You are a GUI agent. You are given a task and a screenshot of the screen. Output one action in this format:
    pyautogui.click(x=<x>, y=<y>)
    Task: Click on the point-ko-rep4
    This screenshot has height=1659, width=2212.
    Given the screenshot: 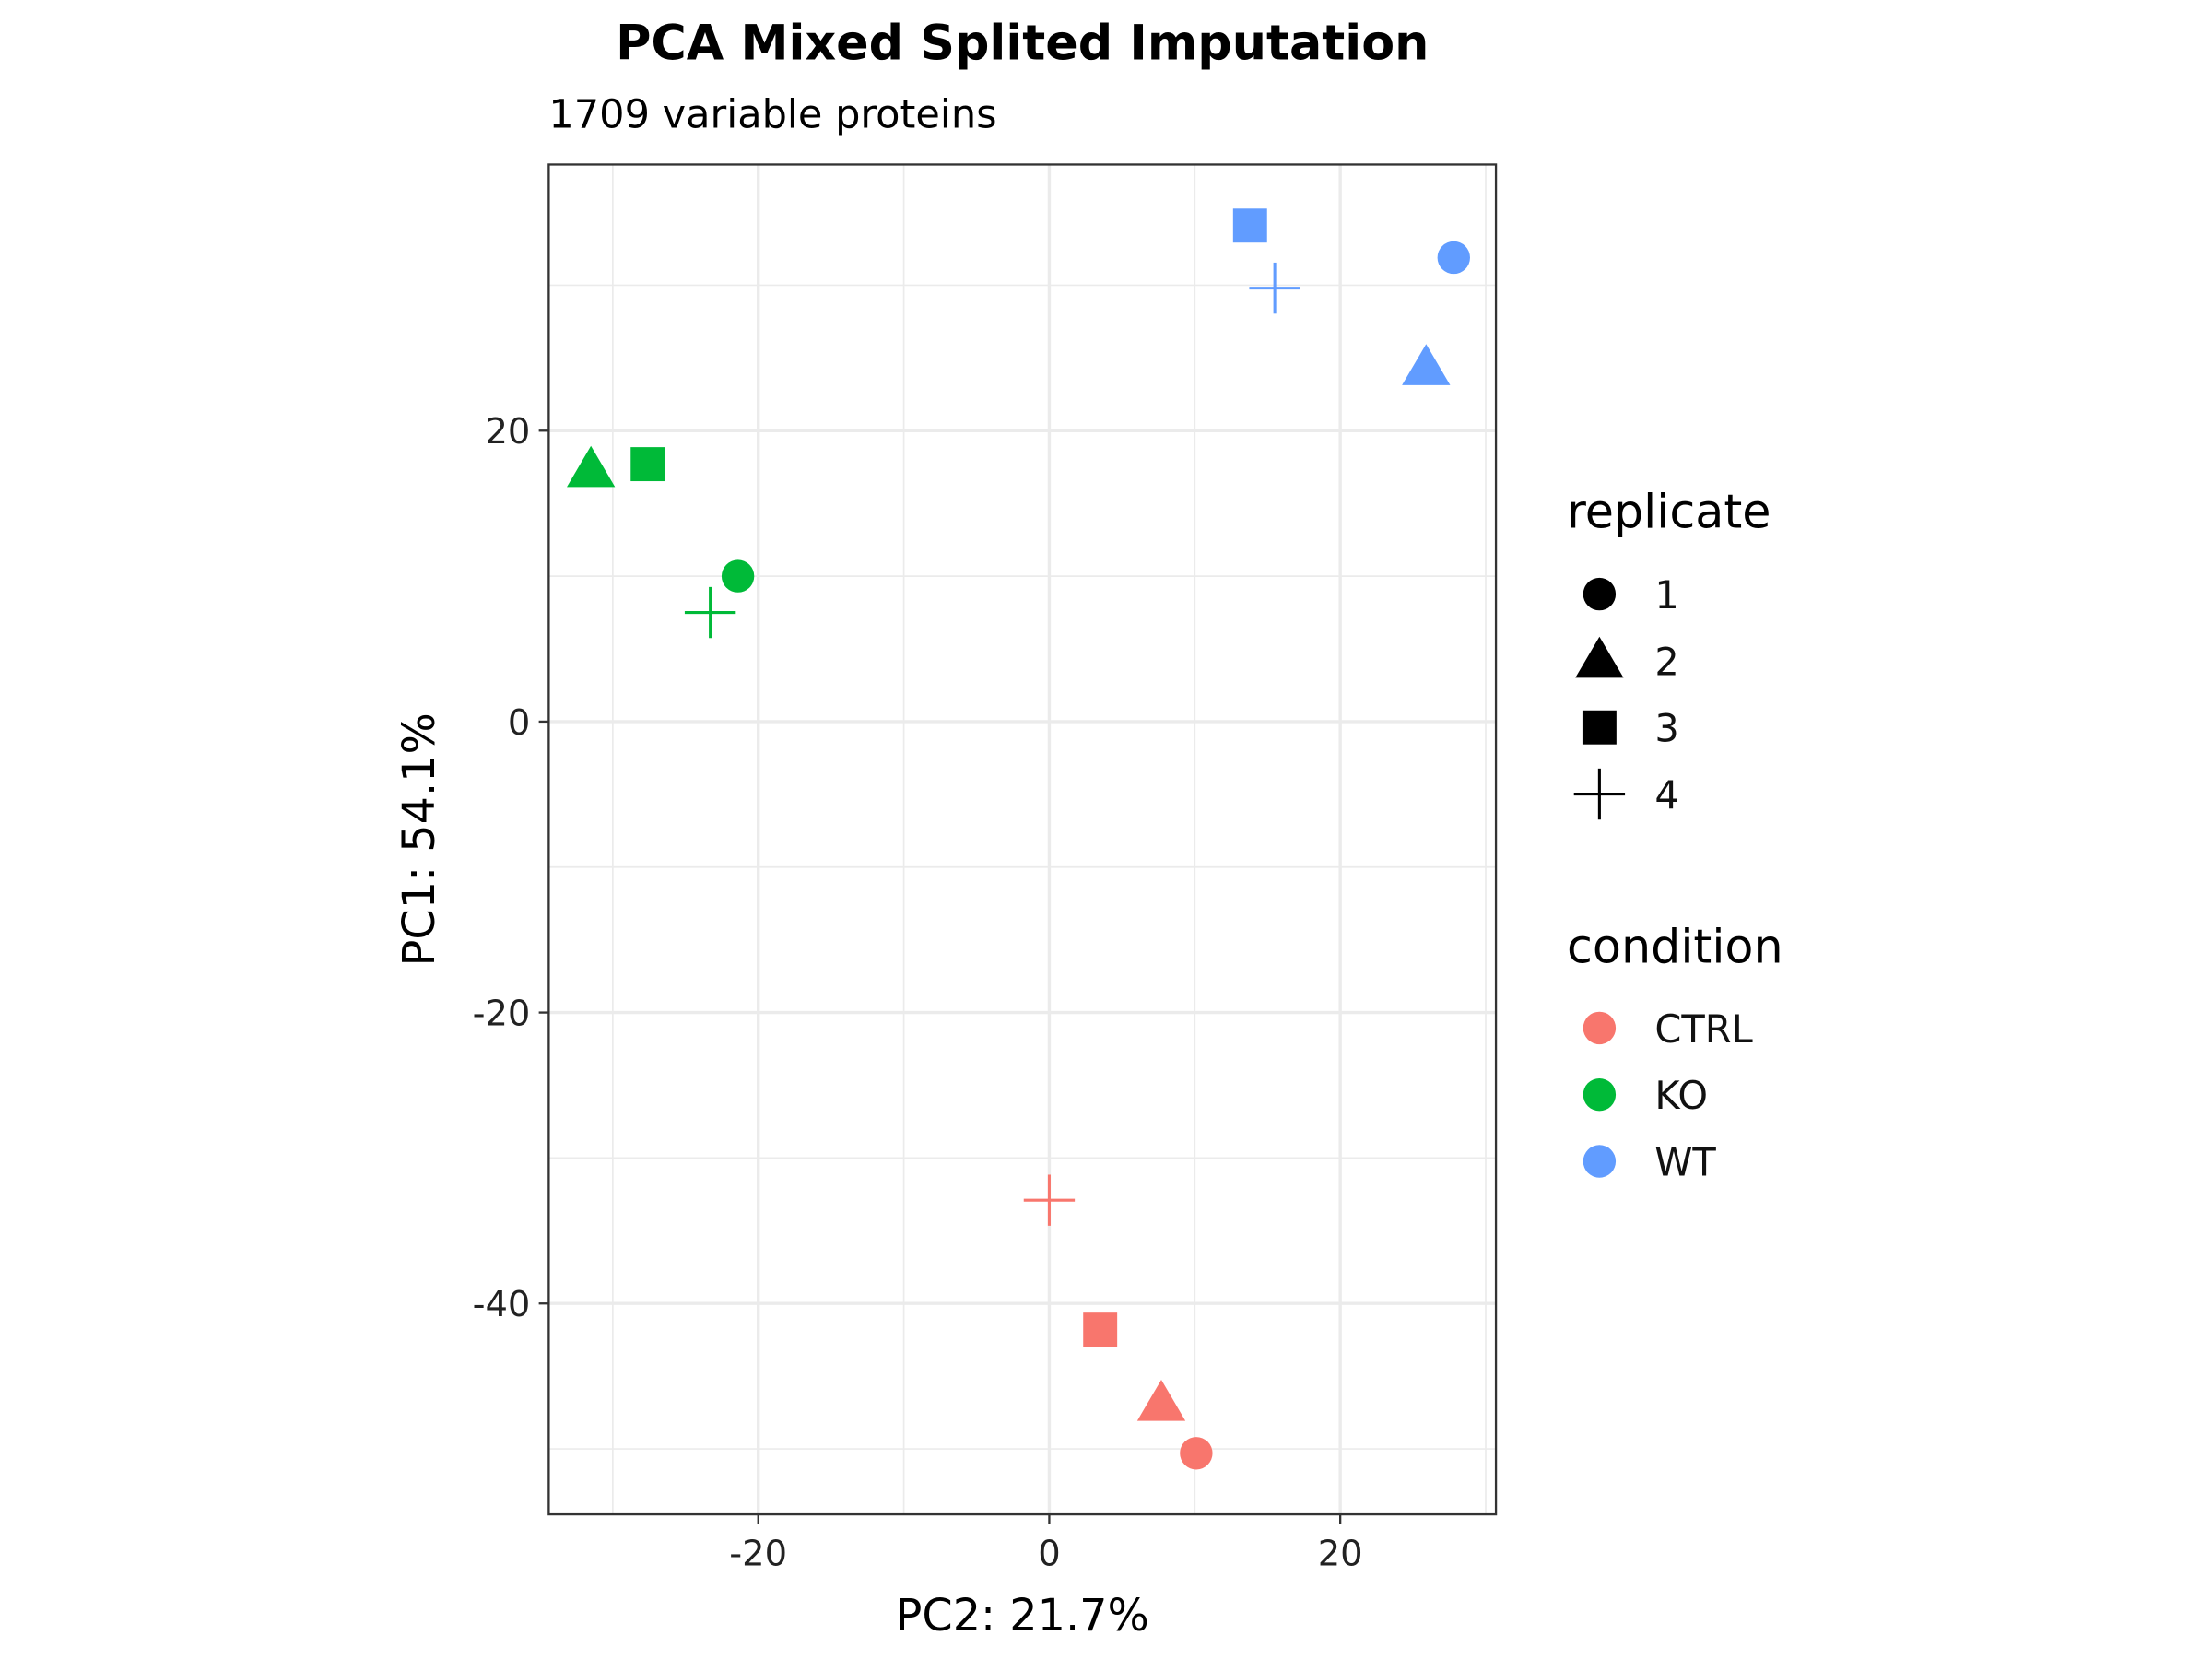 What is the action you would take?
    pyautogui.click(x=710, y=612)
    